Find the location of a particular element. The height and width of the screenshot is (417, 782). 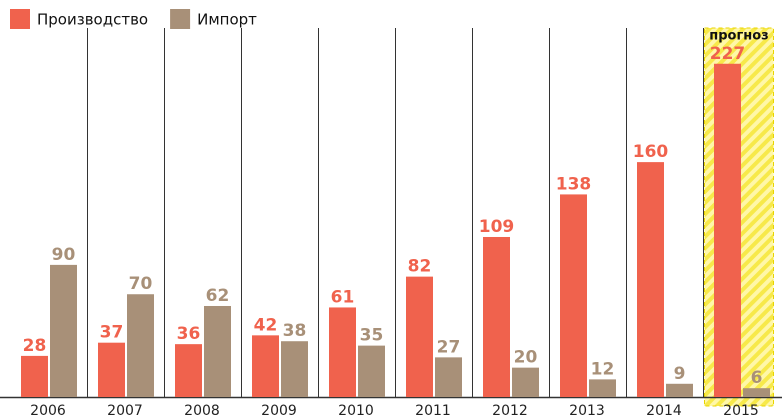

x-tick-label: 2009 is located at coordinates (279, 410).